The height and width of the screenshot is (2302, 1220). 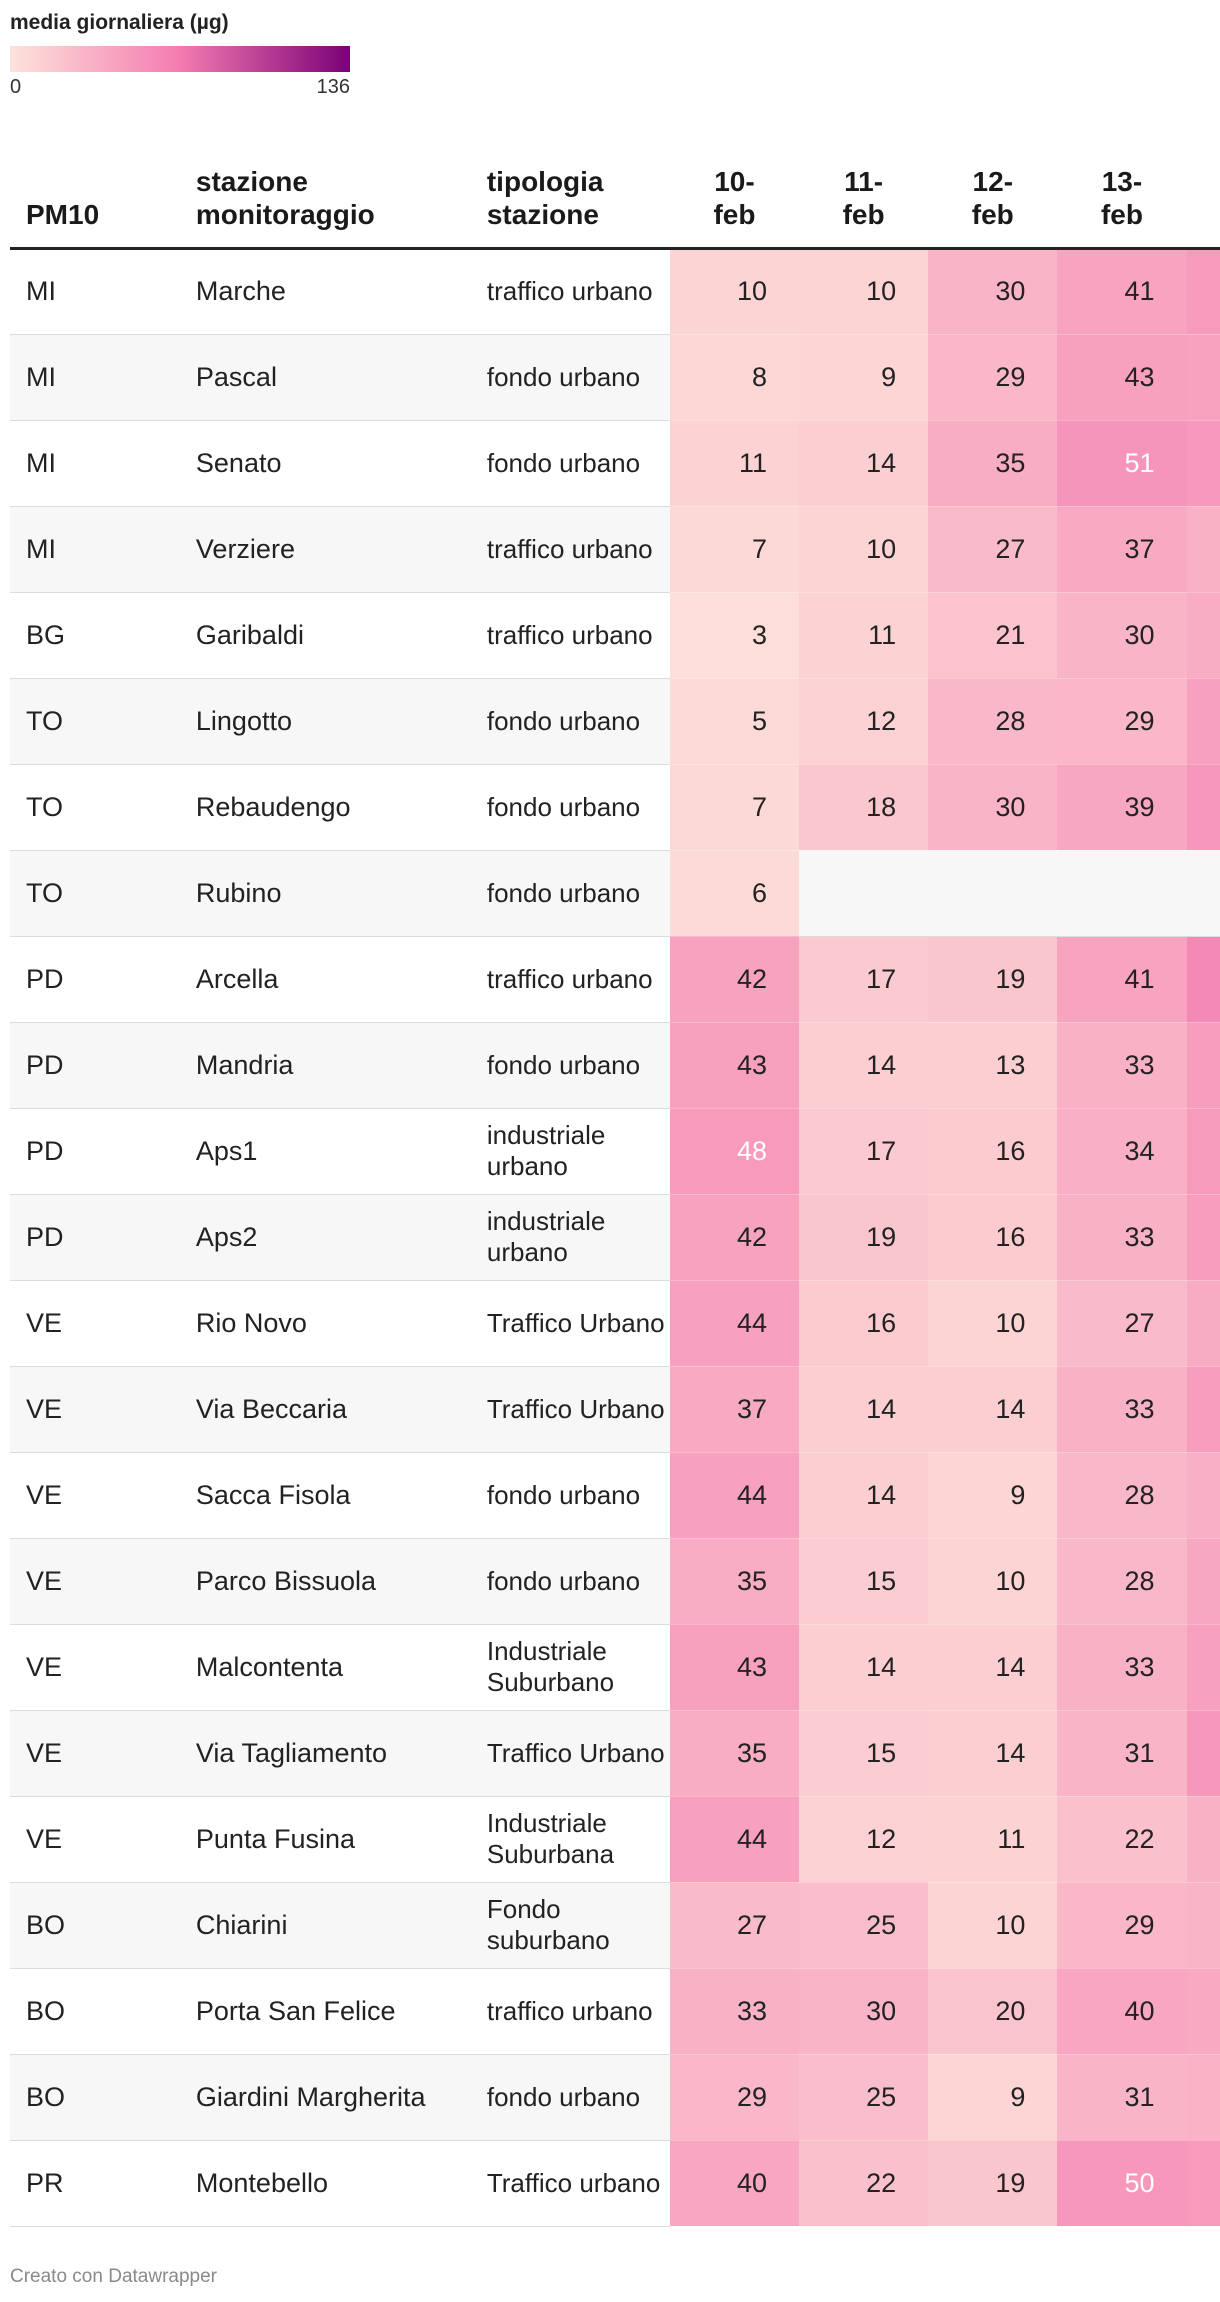 What do you see at coordinates (325, 1323) in the screenshot?
I see `cell-station: Rio Novo` at bounding box center [325, 1323].